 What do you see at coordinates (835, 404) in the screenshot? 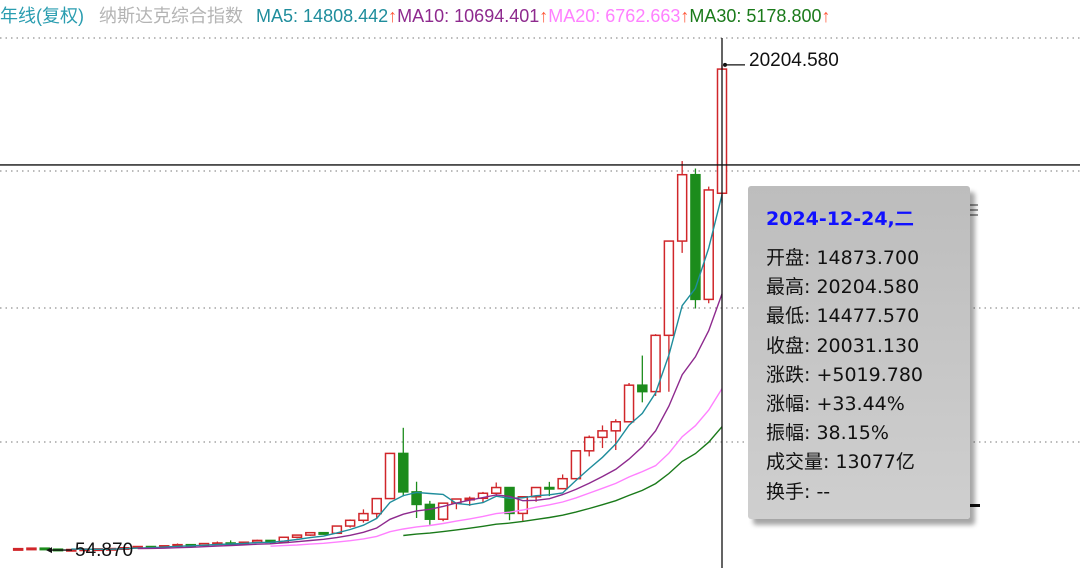
I see `tooltip-row: 涨幅: +33.44%` at bounding box center [835, 404].